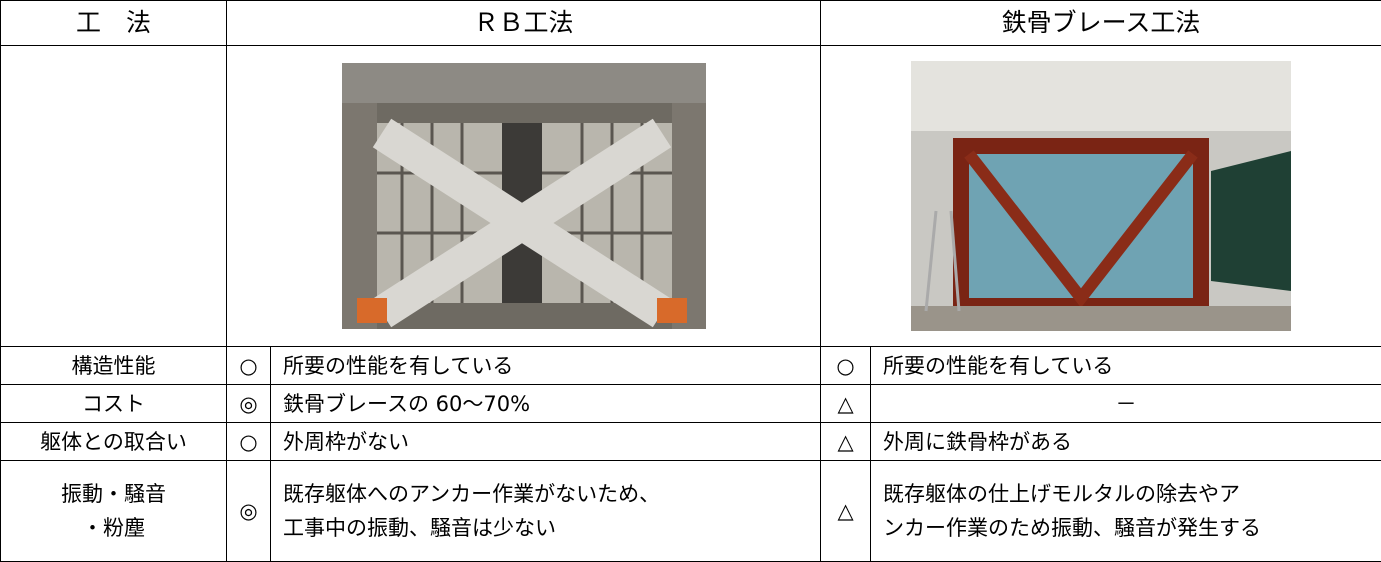  I want to click on cell-line: 既存躯体の仕上げモルタルの除去やア, so click(1062, 494).